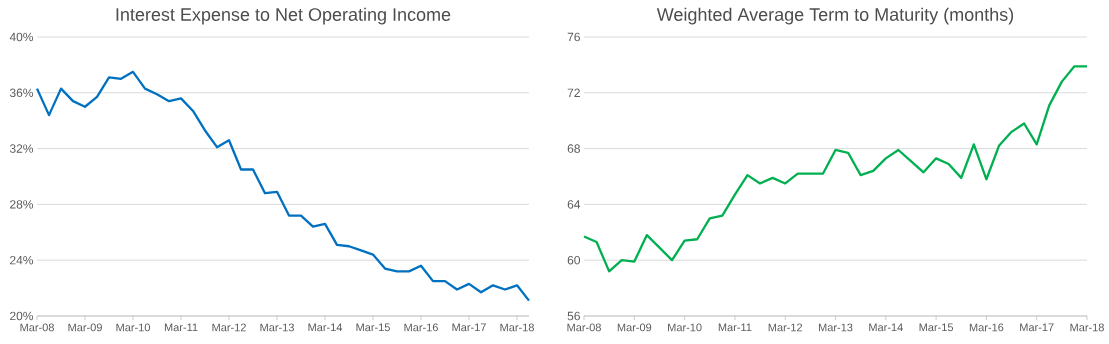 The width and height of the screenshot is (1109, 344). Describe the element at coordinates (22, 260) in the screenshot. I see `y-tick-label: 24%` at that location.